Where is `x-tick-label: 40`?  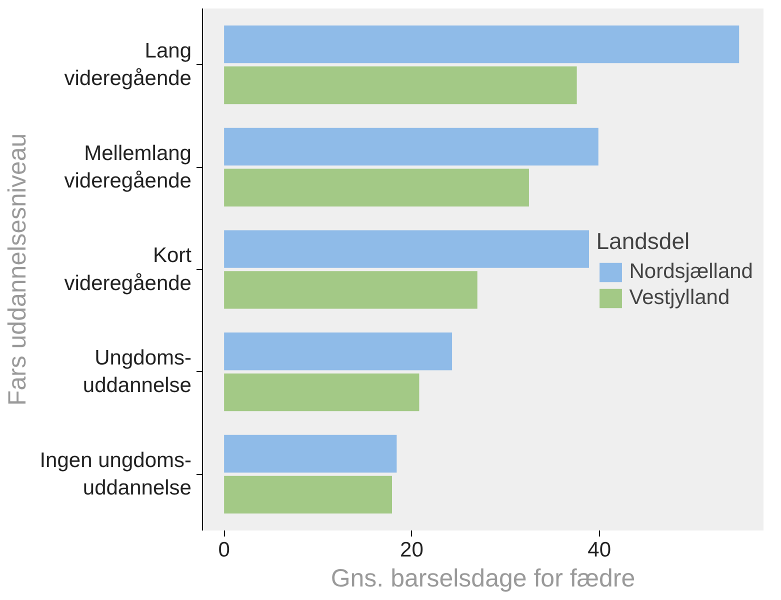
x-tick-label: 40 is located at coordinates (600, 550).